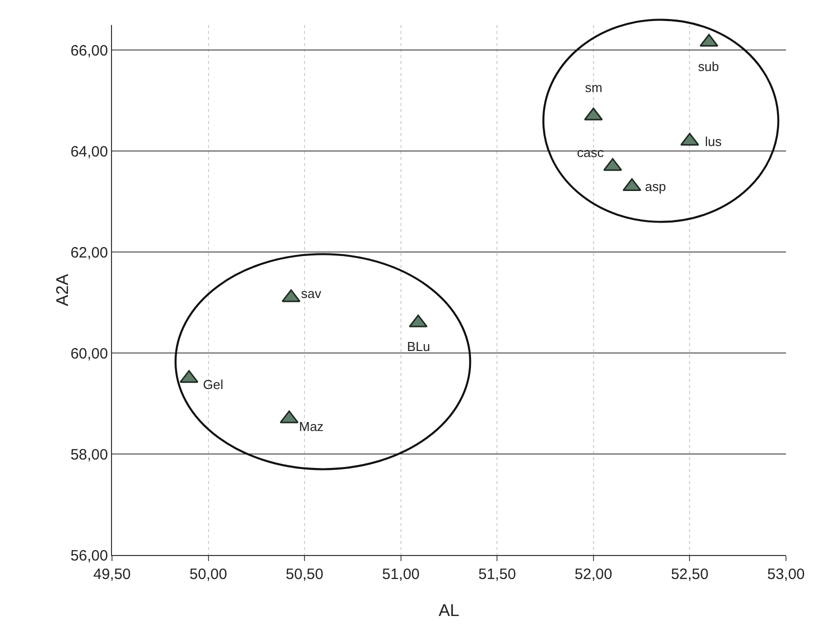  Describe the element at coordinates (655, 186) in the screenshot. I see `annotation: asp` at that location.